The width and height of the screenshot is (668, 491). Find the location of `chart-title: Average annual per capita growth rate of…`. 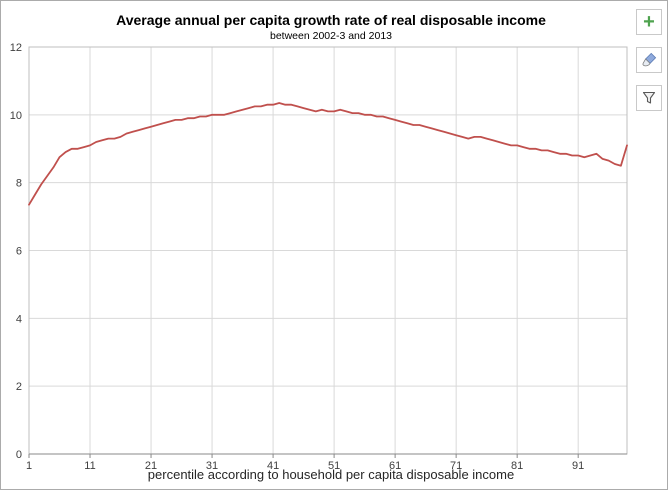

chart-title: Average annual per capita growth rate of… is located at coordinates (331, 20).